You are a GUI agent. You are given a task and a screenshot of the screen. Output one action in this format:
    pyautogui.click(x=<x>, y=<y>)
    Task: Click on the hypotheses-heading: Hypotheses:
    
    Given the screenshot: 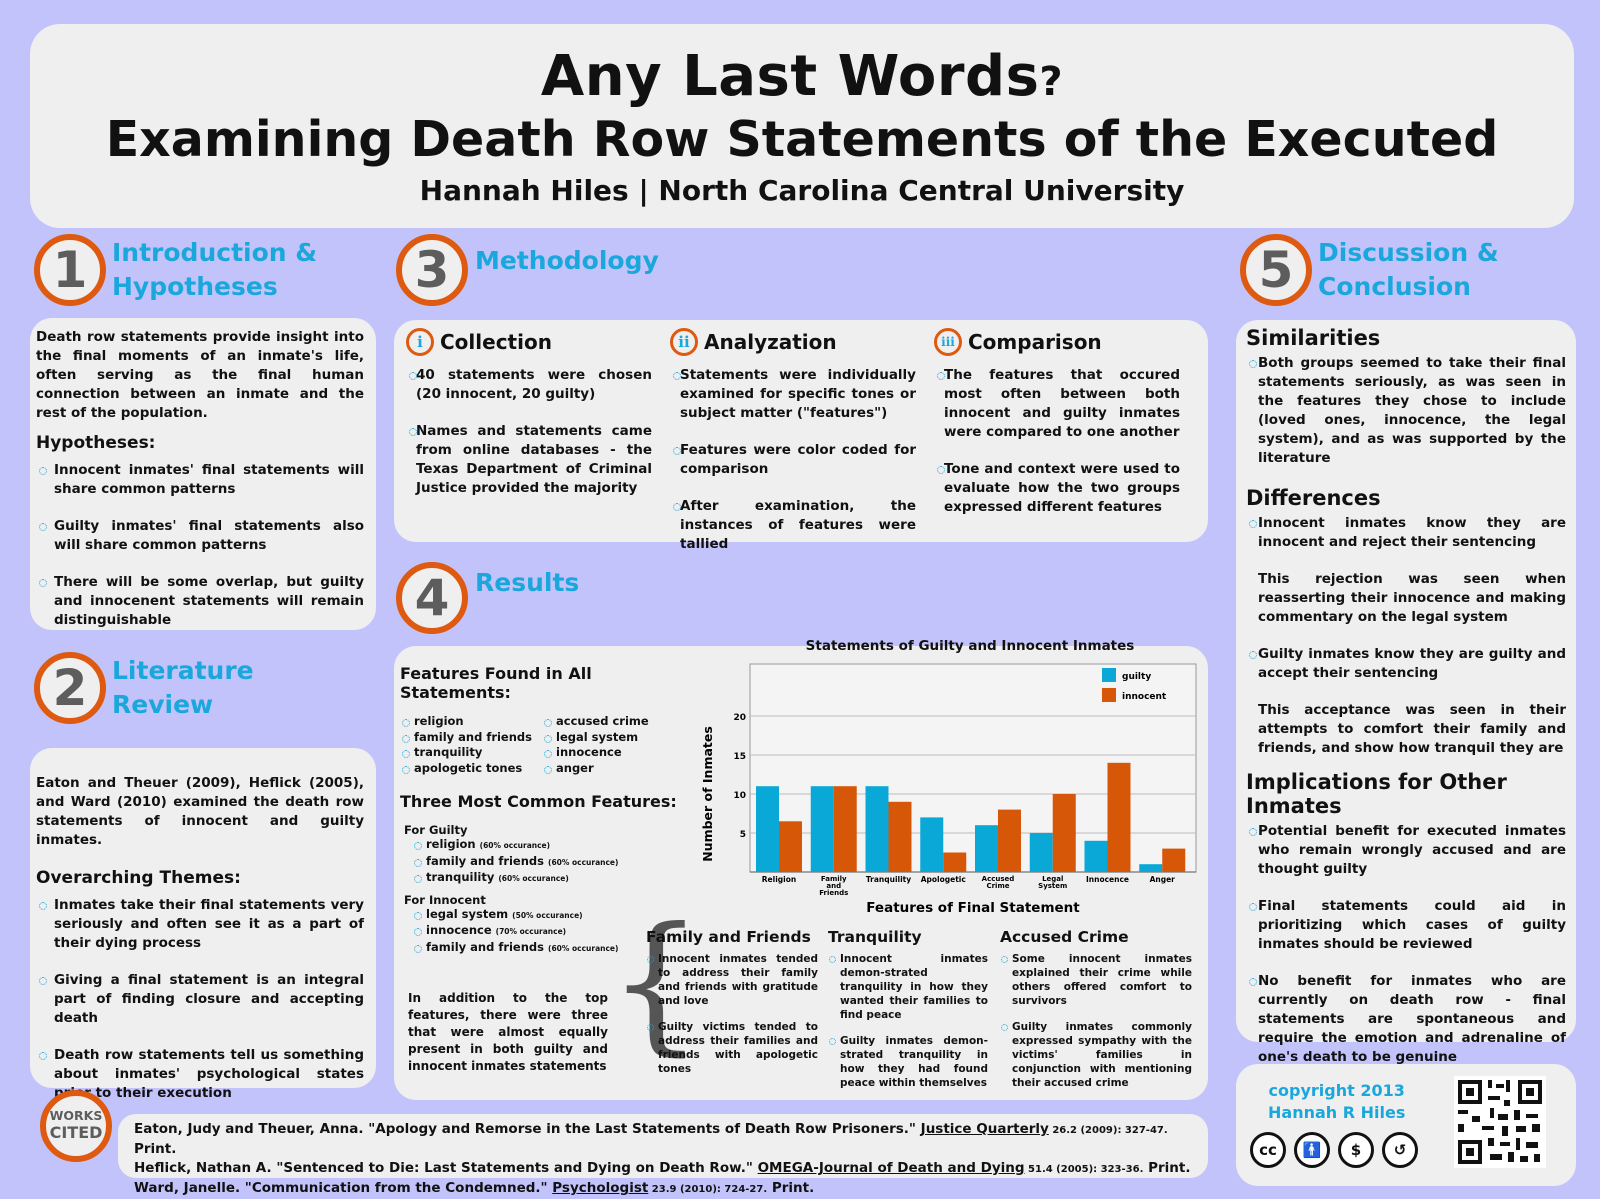 What is the action you would take?
    pyautogui.click(x=96, y=443)
    